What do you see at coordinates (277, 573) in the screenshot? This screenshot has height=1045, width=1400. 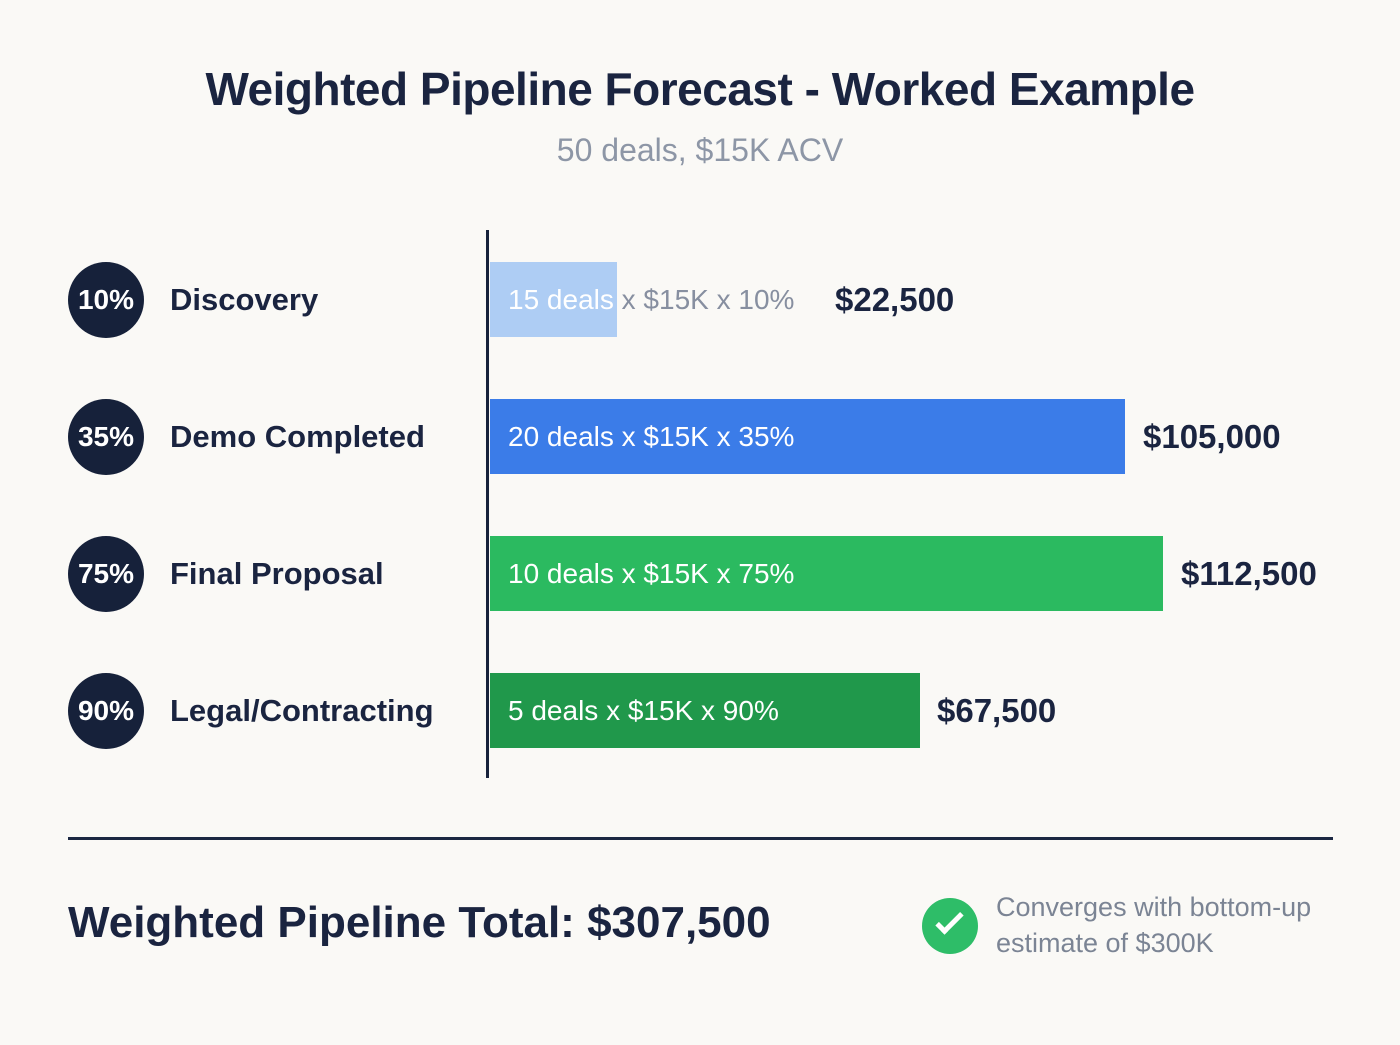 I see `stage-label: Final Proposal` at bounding box center [277, 573].